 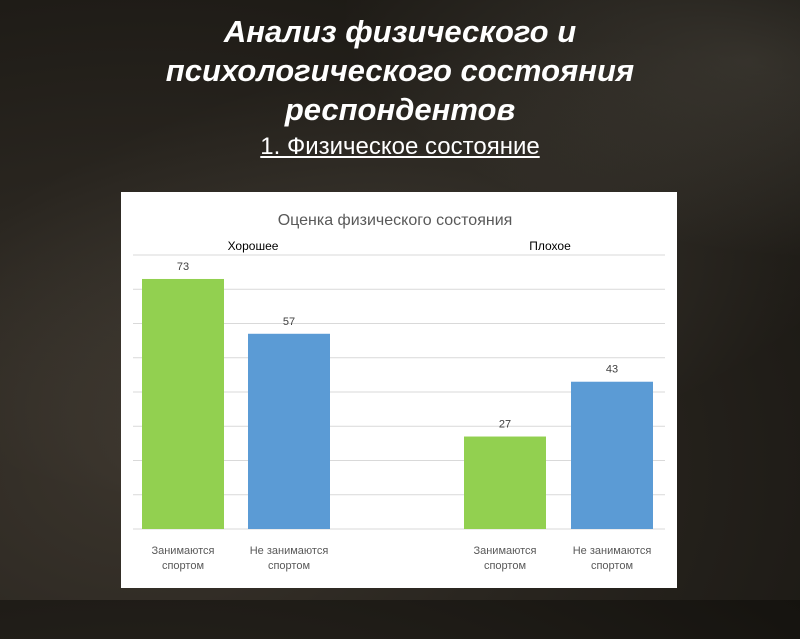 I want to click on bar-value-label: 73, so click(x=183, y=267).